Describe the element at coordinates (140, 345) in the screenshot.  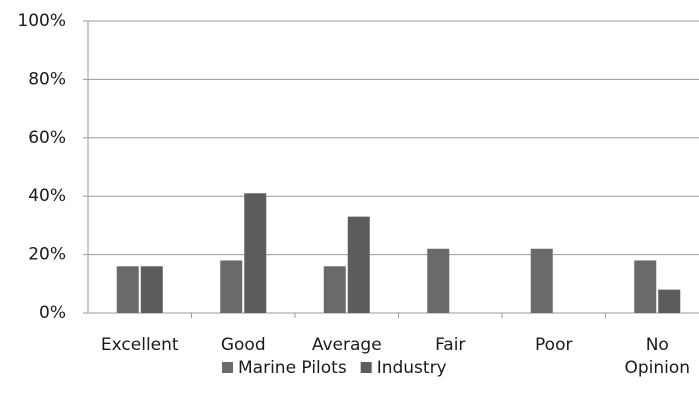
I see `x-tick-label: Excellent` at that location.